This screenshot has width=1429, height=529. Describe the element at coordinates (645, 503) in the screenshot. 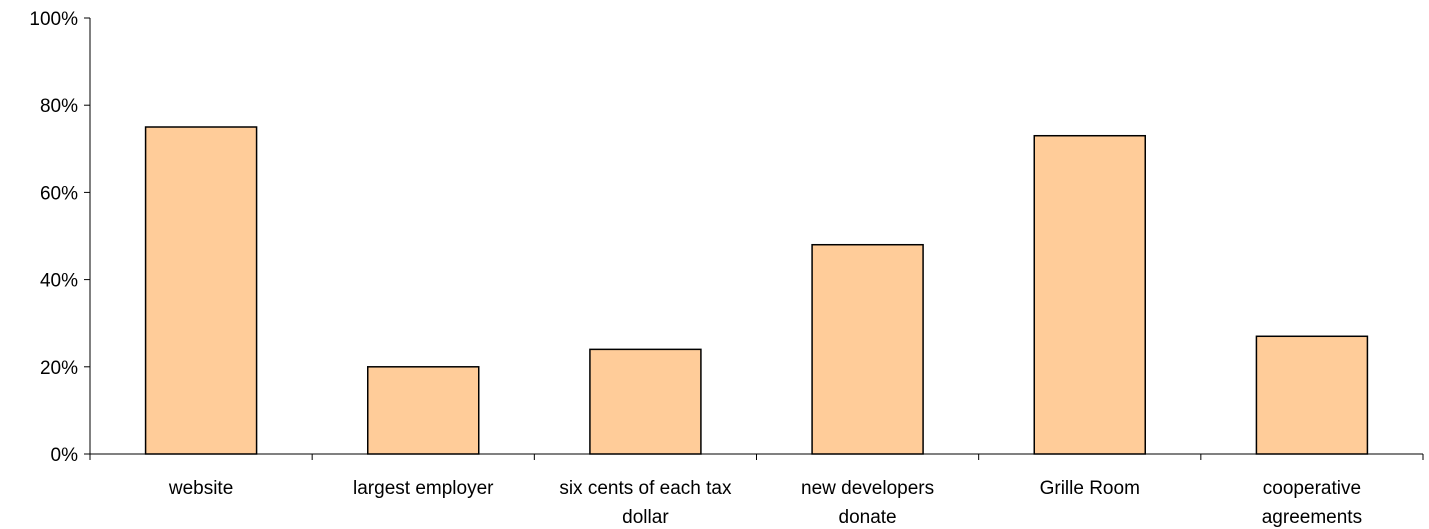

I see `x-category-label: six cents of each tax dollar` at that location.